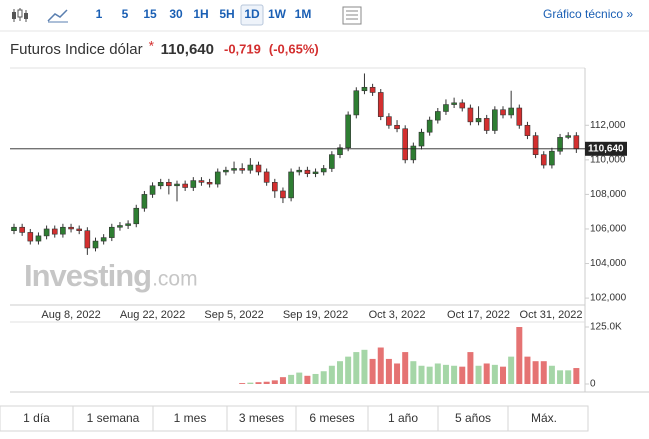 The width and height of the screenshot is (649, 439). I want to click on x-tick-label: Oct 31, 2022, so click(551, 315).